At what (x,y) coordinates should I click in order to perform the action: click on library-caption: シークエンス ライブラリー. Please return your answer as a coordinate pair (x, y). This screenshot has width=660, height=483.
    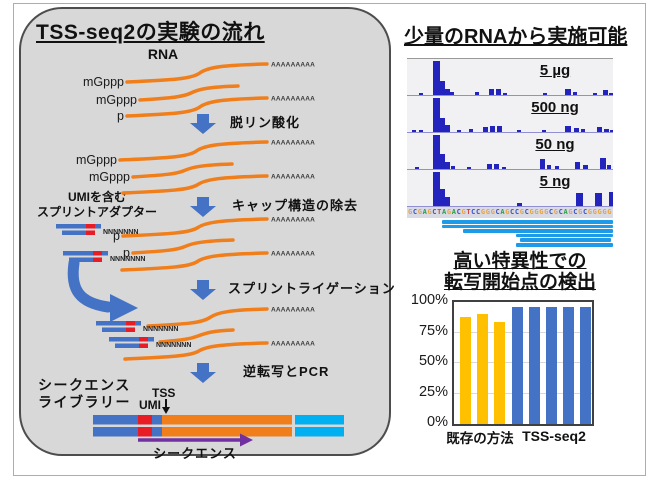
    Looking at the image, I should click on (84, 393).